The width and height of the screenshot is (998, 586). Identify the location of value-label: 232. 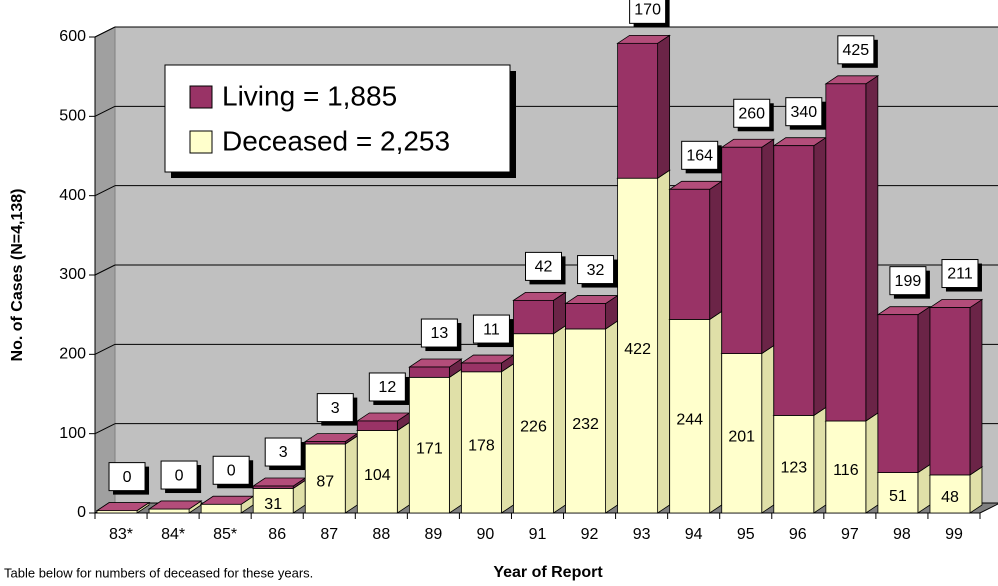
(585, 424).